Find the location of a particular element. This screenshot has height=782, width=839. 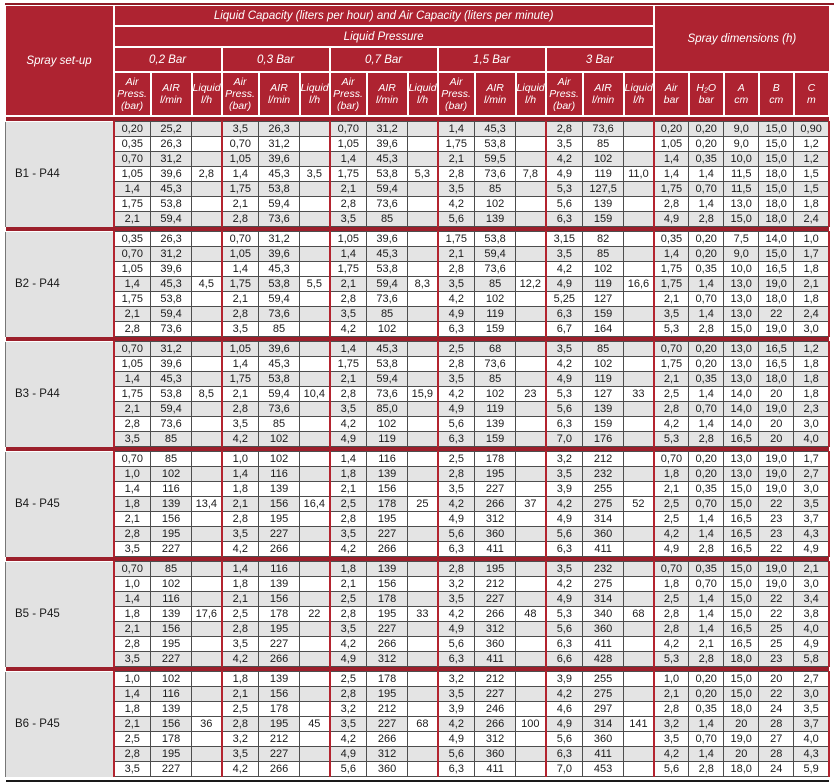

air-capacity-cell: 312 is located at coordinates (387, 754).